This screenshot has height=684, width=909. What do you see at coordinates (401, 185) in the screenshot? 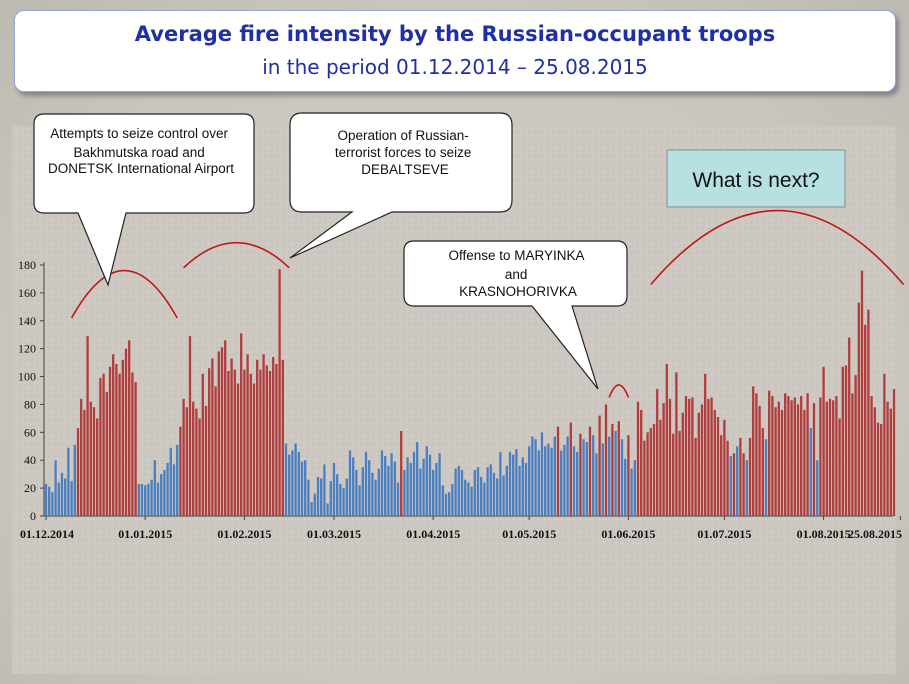
I see `callout-debaltseve-bubble` at bounding box center [401, 185].